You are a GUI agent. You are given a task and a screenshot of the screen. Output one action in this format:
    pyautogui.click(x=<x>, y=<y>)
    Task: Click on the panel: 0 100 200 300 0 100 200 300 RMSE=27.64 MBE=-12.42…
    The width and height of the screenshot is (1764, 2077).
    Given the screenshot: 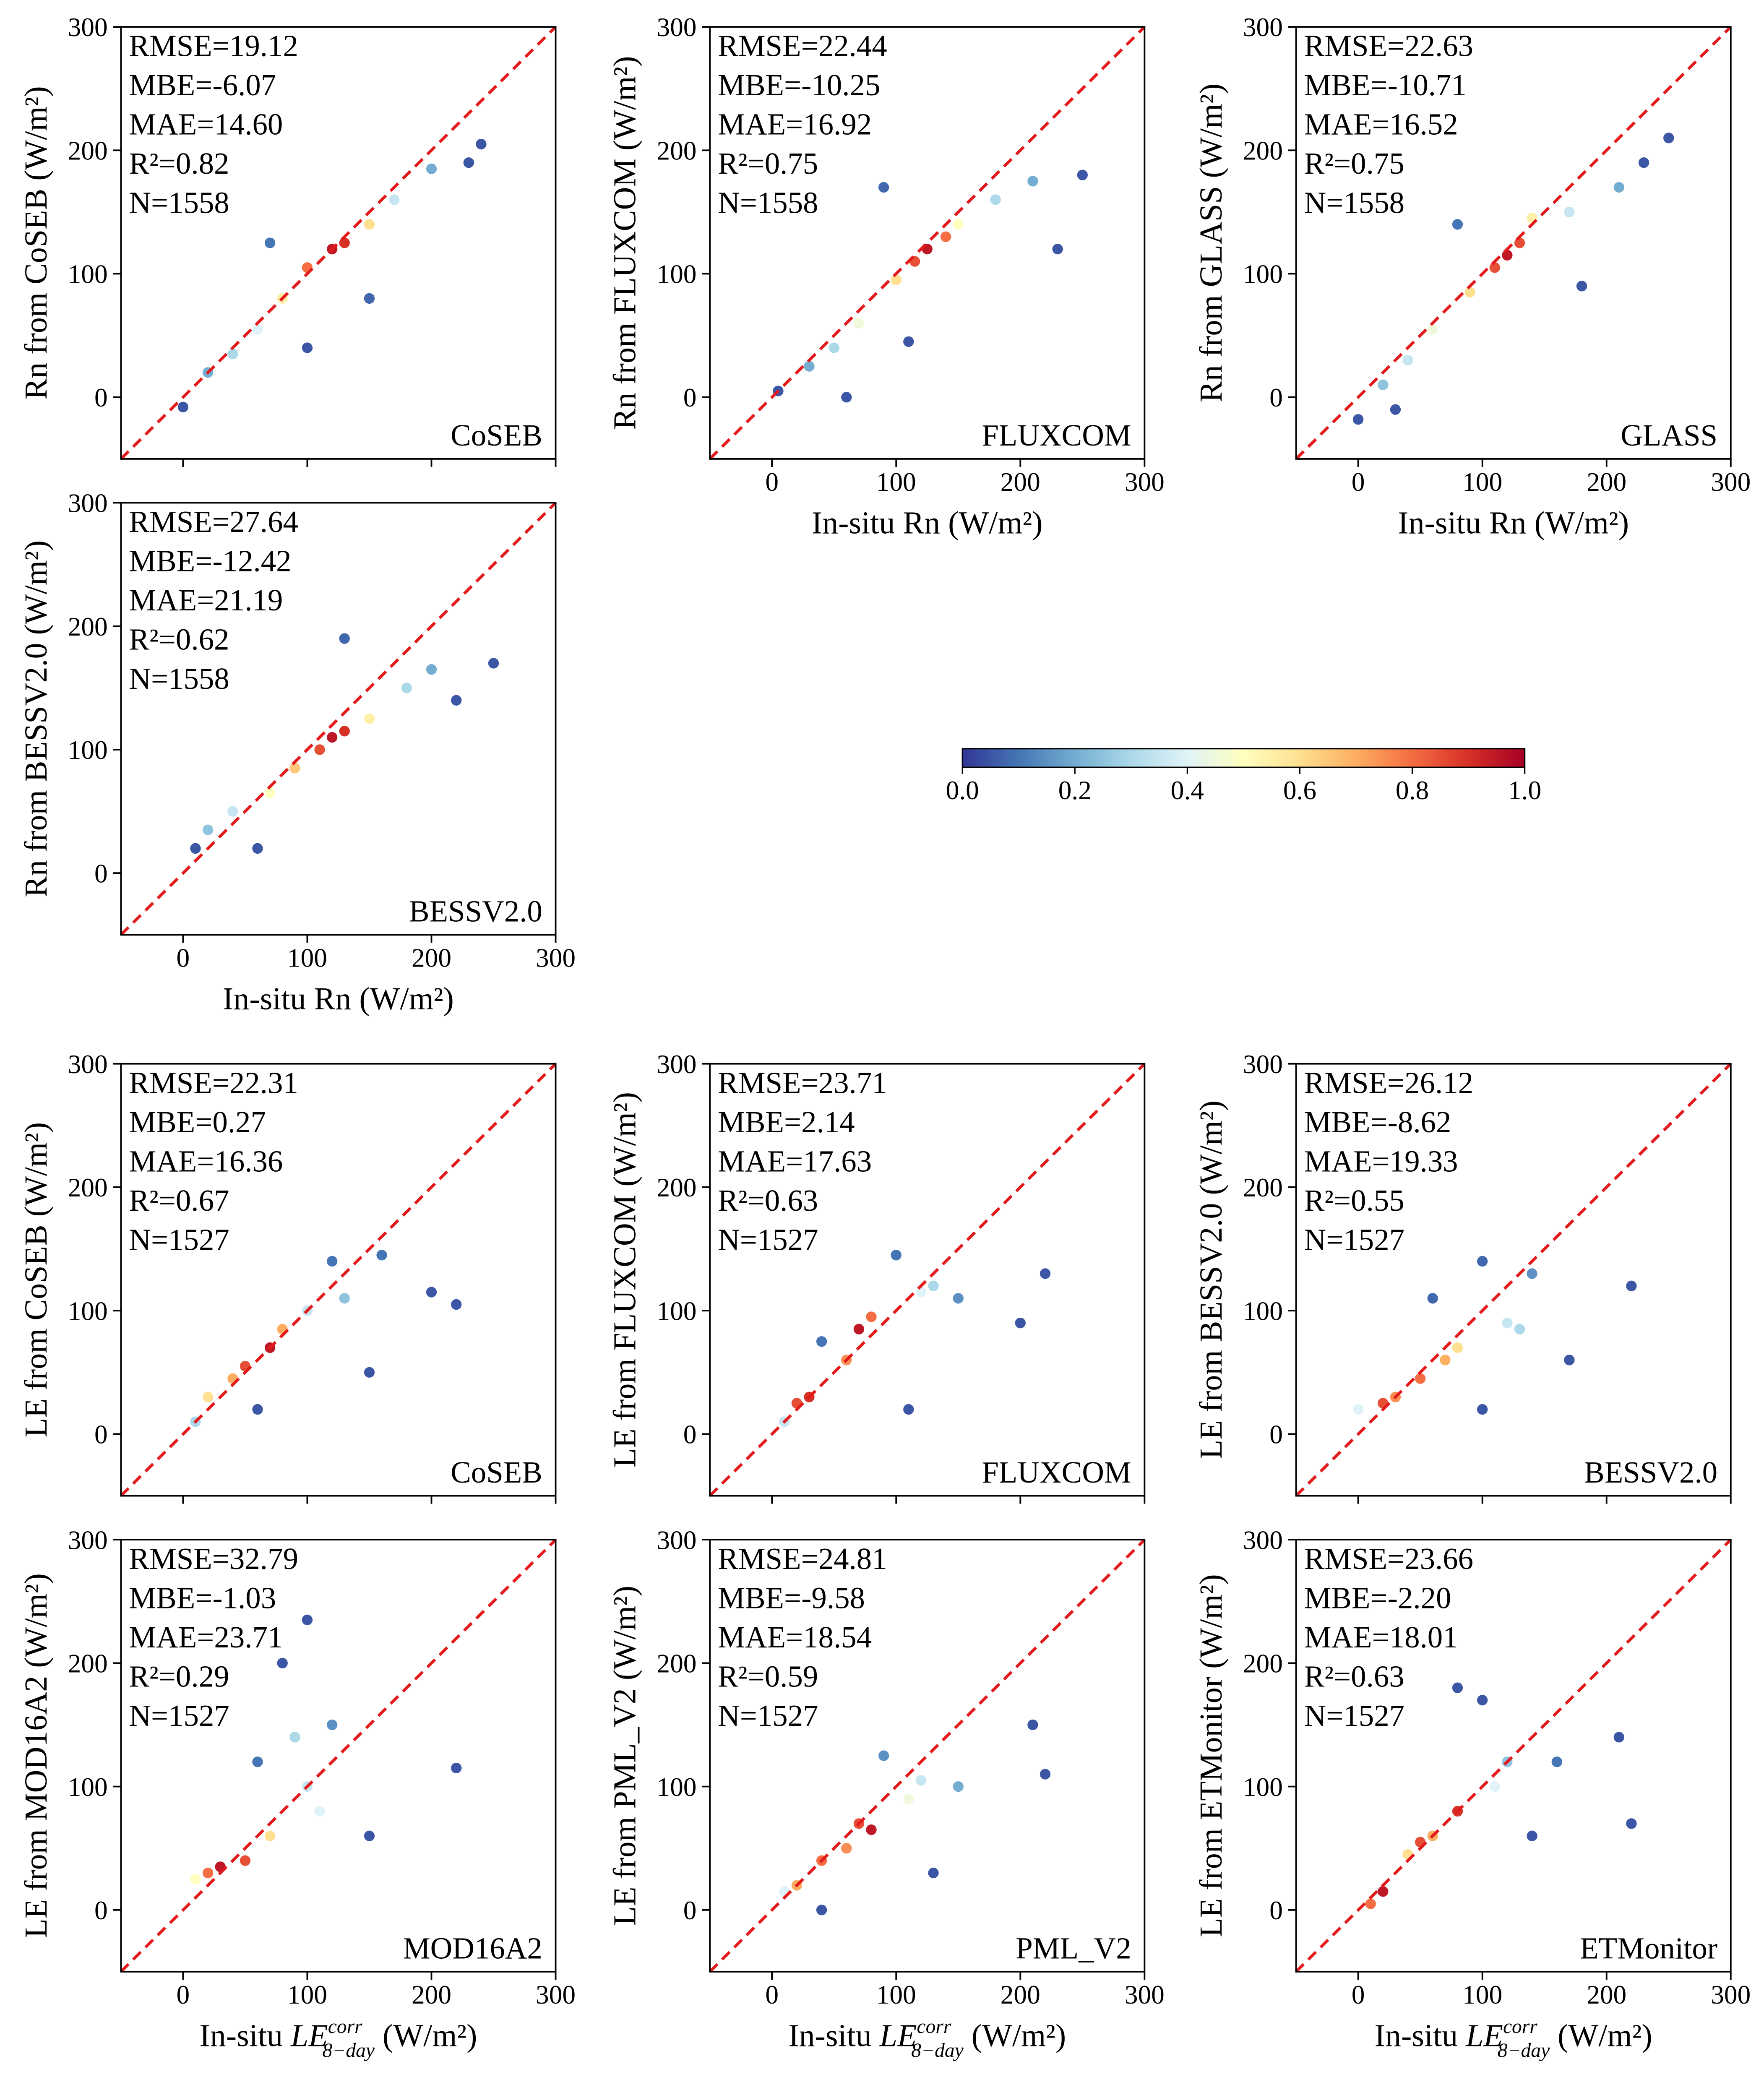 What is the action you would take?
    pyautogui.click(x=297, y=752)
    